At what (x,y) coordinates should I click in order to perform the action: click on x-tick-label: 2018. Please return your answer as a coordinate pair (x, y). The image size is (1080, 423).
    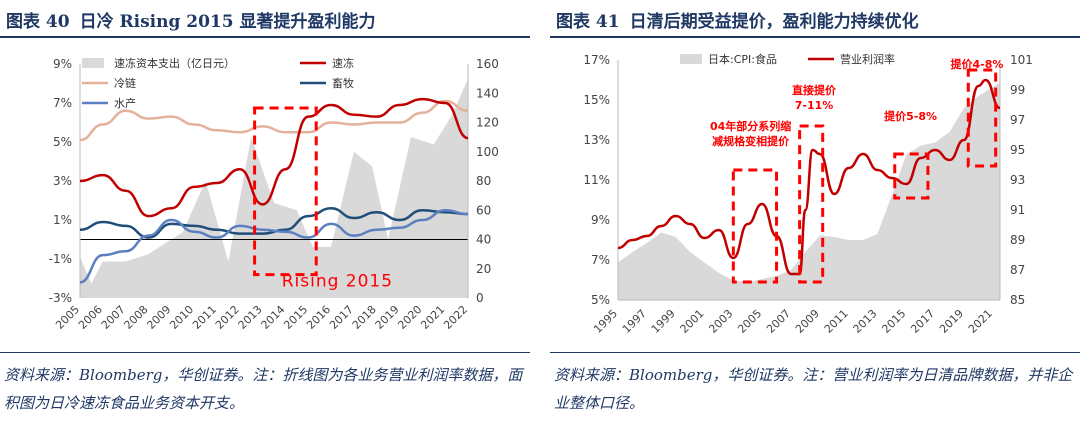
    Looking at the image, I should click on (364, 317).